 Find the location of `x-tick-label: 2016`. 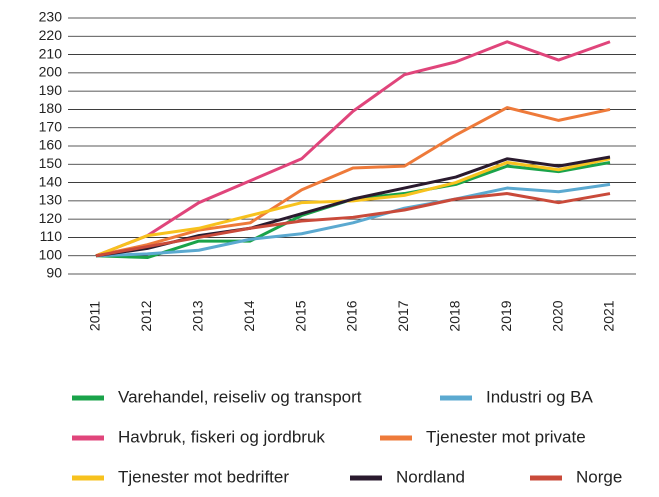

x-tick-label: 2016 is located at coordinates (352, 315).